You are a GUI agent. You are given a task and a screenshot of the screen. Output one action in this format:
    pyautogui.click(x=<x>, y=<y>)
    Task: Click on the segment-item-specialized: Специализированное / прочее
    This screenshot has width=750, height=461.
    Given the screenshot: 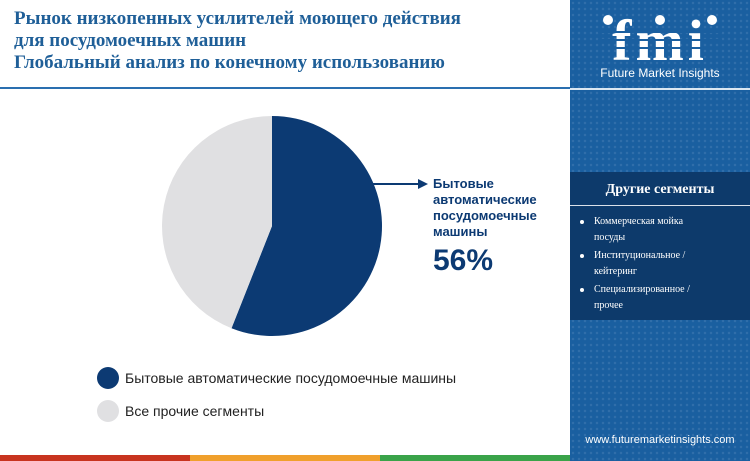 What is the action you would take?
    pyautogui.click(x=662, y=298)
    